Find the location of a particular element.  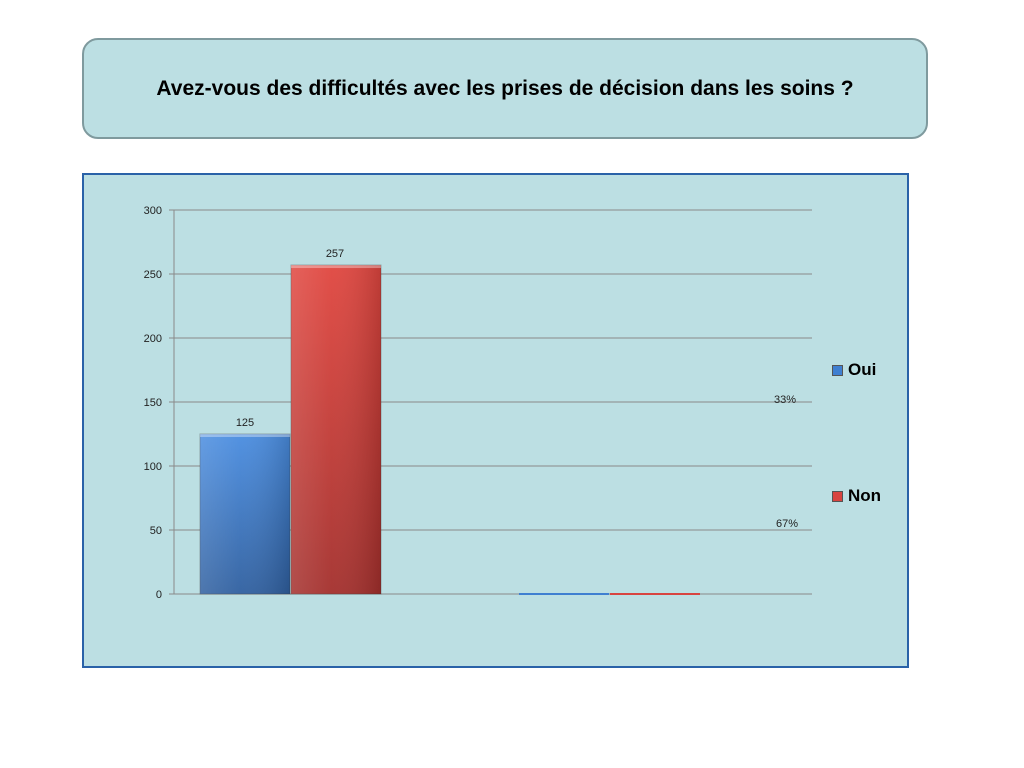

legend-label-oui: Oui is located at coordinates (862, 369).